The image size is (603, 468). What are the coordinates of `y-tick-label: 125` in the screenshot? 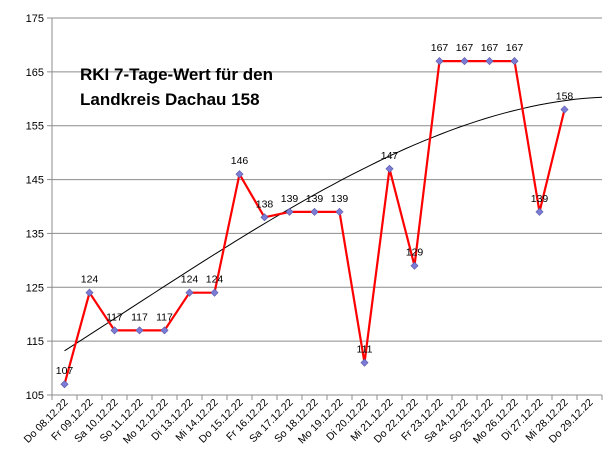 It's located at (35, 288).